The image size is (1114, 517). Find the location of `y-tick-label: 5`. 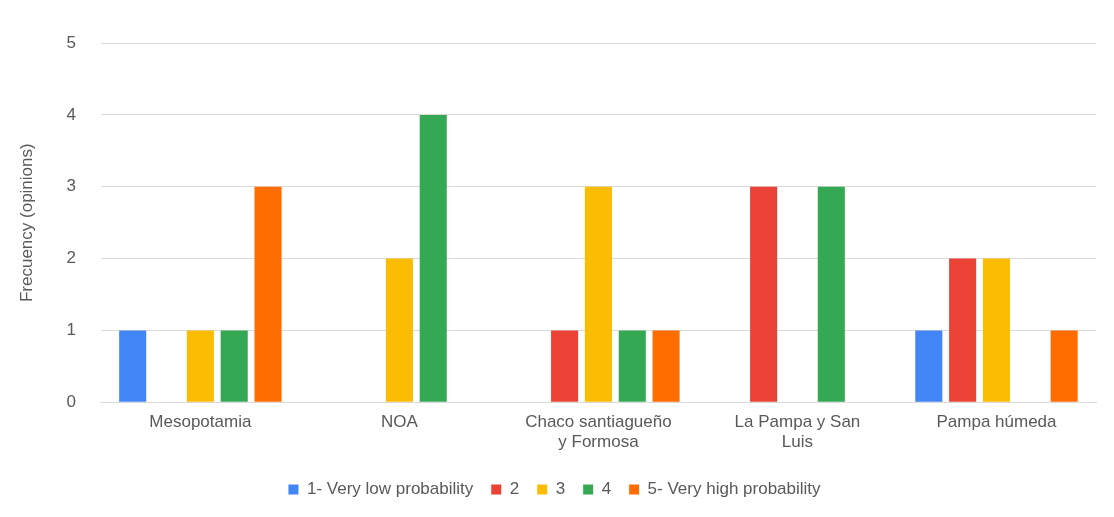

y-tick-label: 5 is located at coordinates (71, 42).